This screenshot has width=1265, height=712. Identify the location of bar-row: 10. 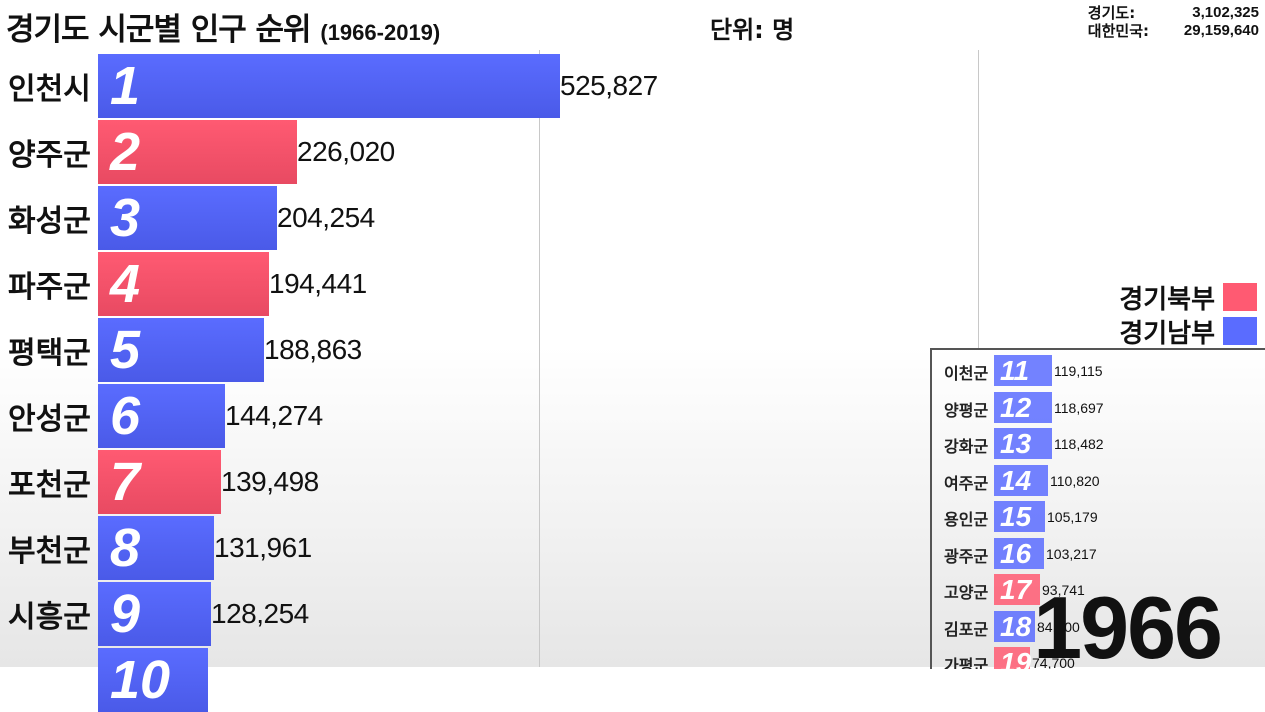
(465, 680).